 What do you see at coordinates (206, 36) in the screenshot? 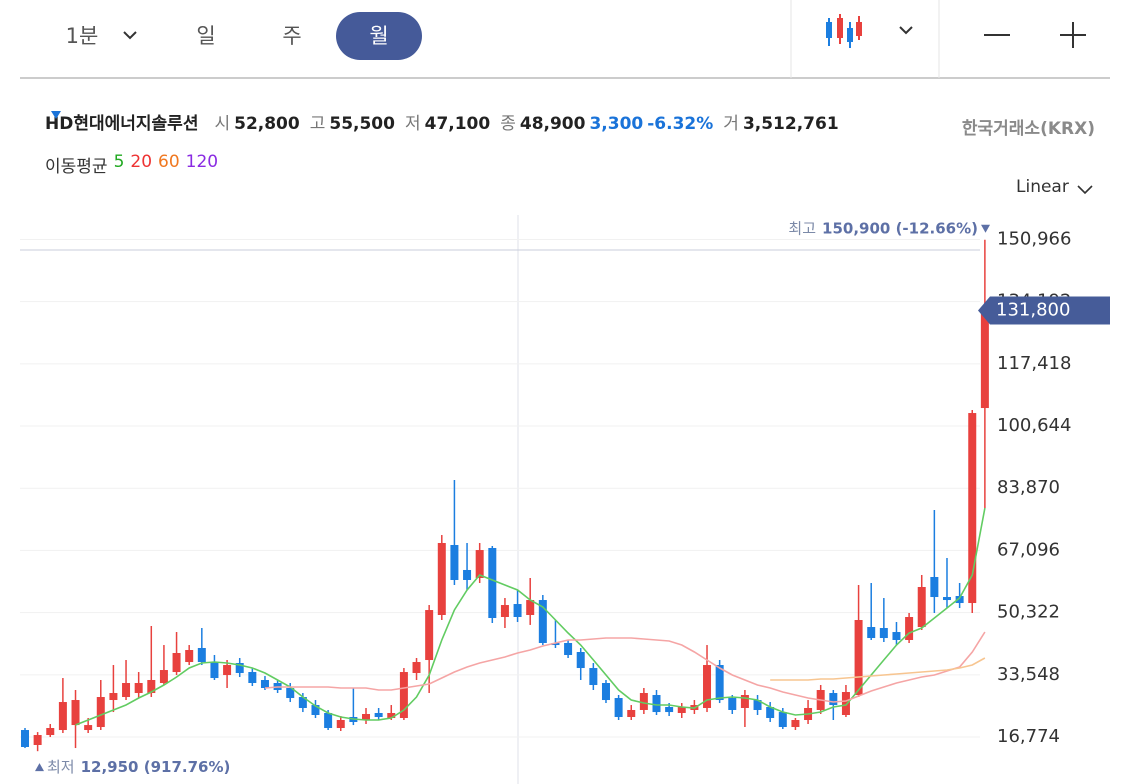
I see `period-tab: 일` at bounding box center [206, 36].